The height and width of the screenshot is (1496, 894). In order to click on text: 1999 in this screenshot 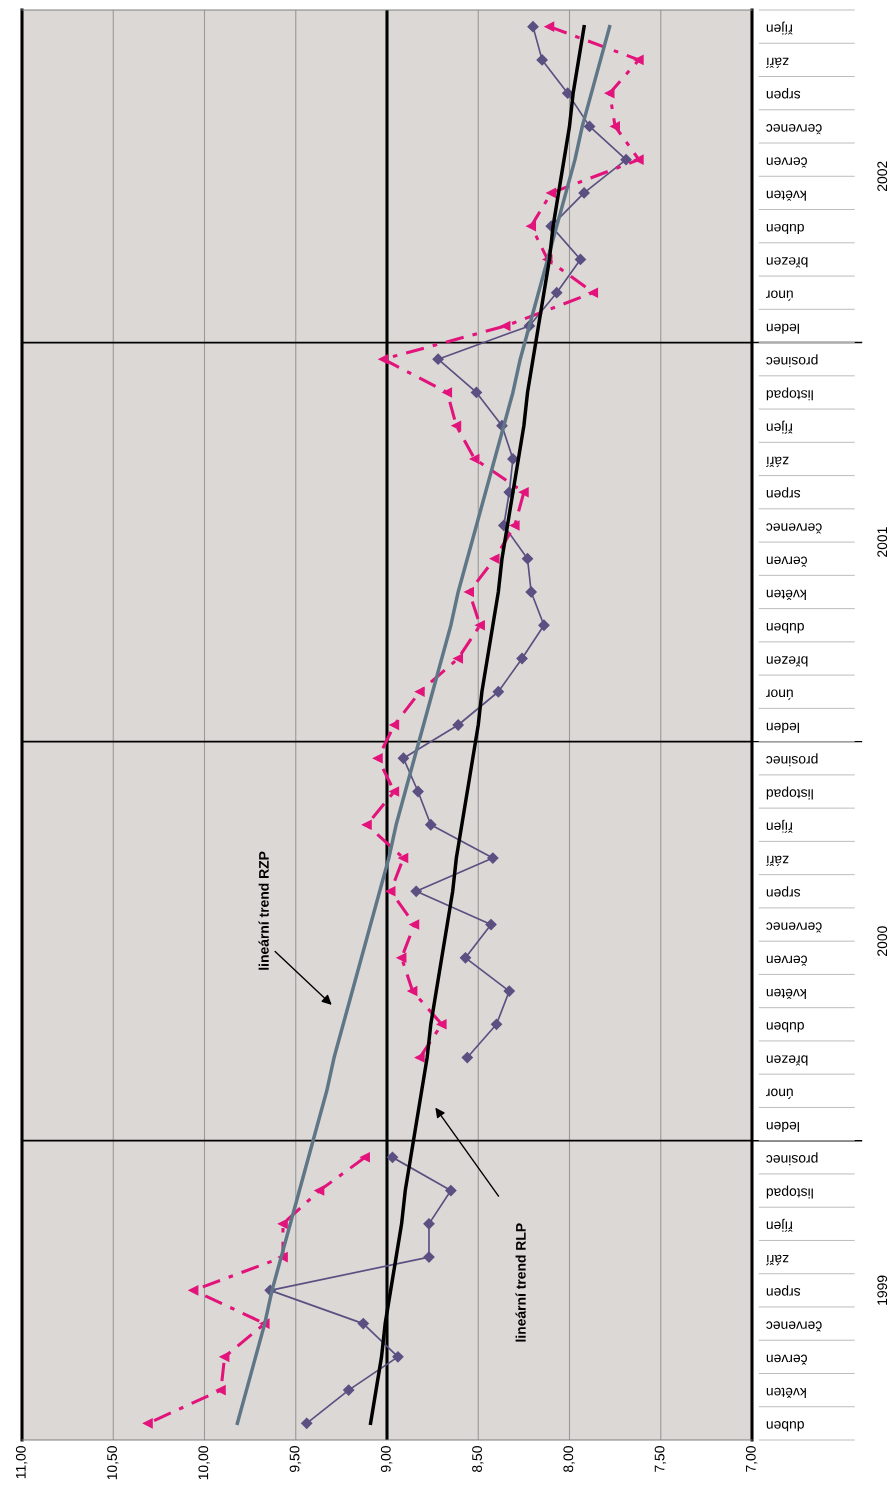, I will do `click(882, 1290)`.